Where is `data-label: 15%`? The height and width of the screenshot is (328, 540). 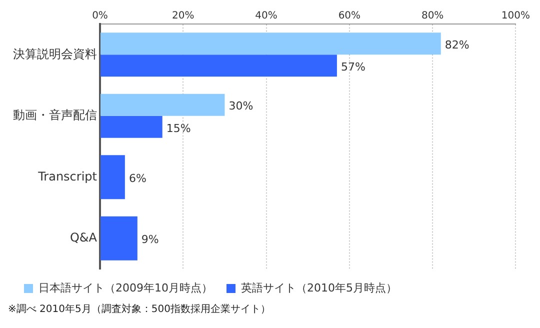
data-label: 15% is located at coordinates (178, 128).